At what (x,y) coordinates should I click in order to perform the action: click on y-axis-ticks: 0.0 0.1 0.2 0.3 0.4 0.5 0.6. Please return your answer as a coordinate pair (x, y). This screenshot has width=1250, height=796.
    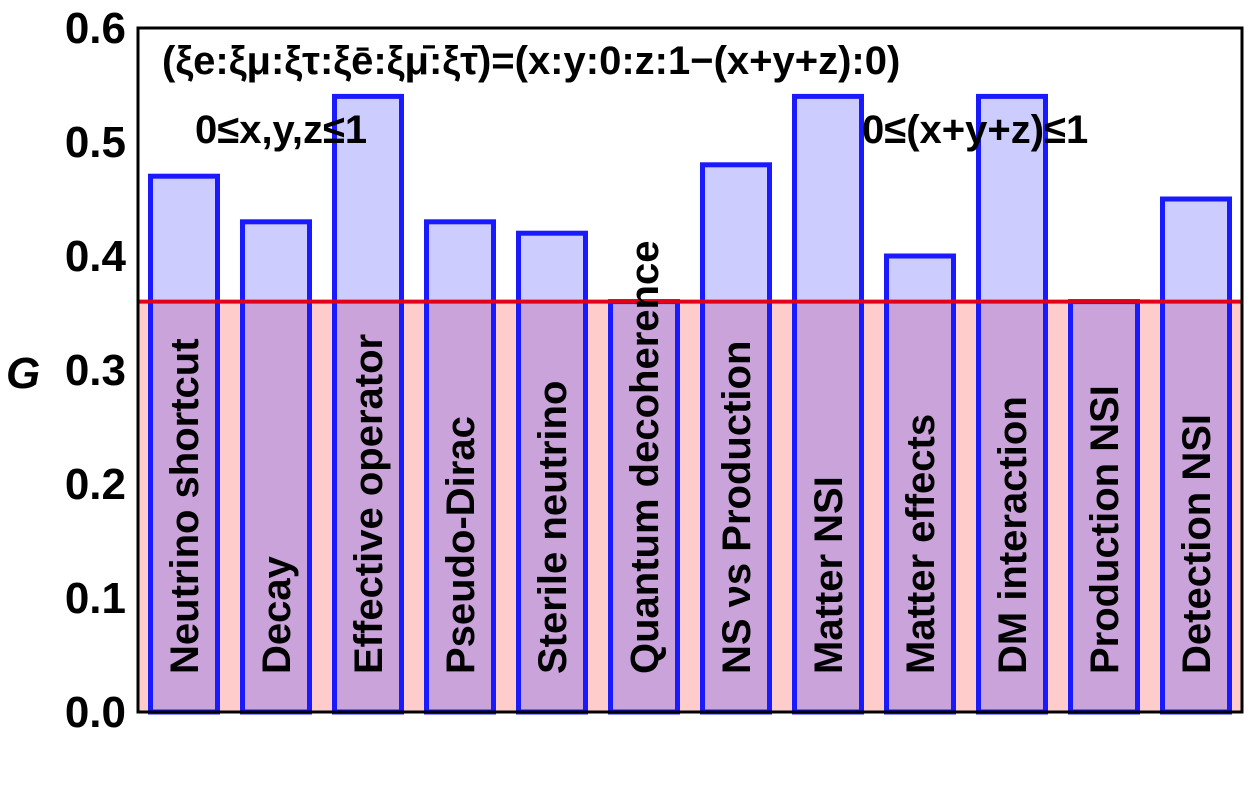
    Looking at the image, I should click on (96, 370).